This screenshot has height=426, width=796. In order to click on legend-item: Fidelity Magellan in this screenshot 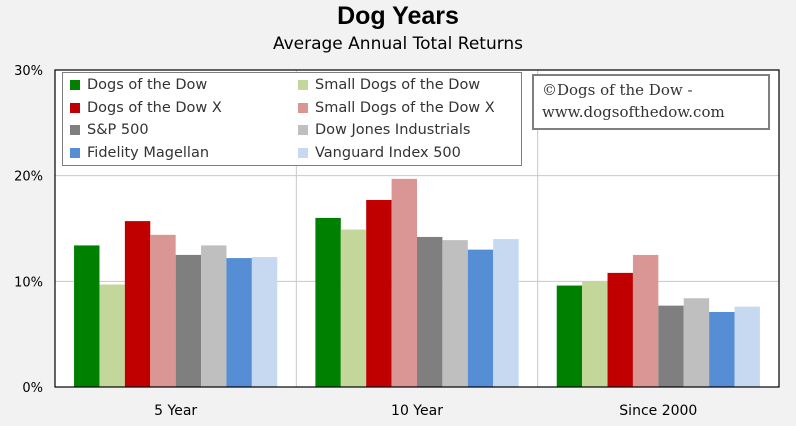, I will do `click(139, 153)`.